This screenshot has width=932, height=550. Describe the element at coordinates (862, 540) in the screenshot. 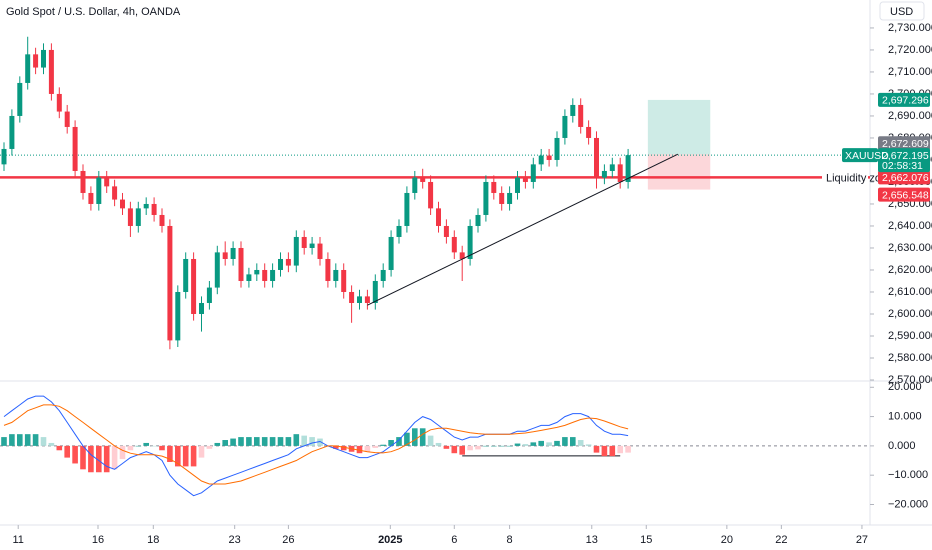

I see `x-tick-label: 27` at that location.